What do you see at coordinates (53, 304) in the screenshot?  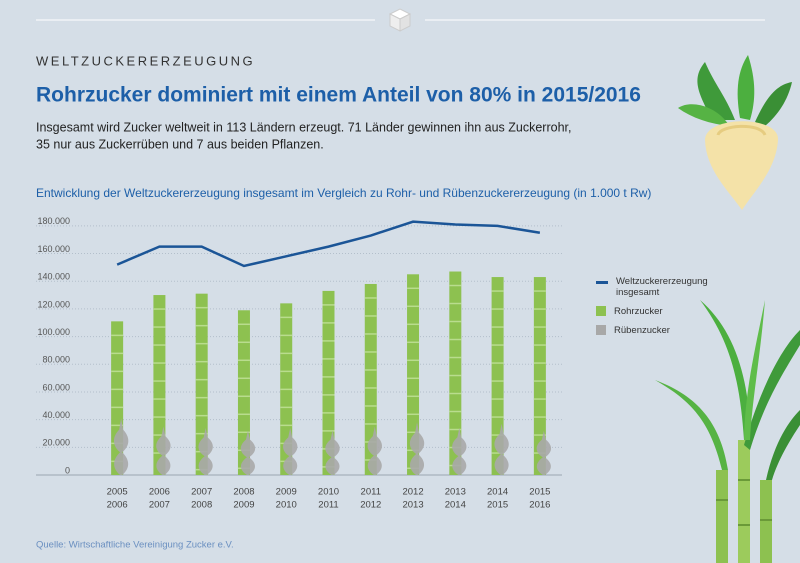 I see `y-tick-label: 120.000` at bounding box center [53, 304].